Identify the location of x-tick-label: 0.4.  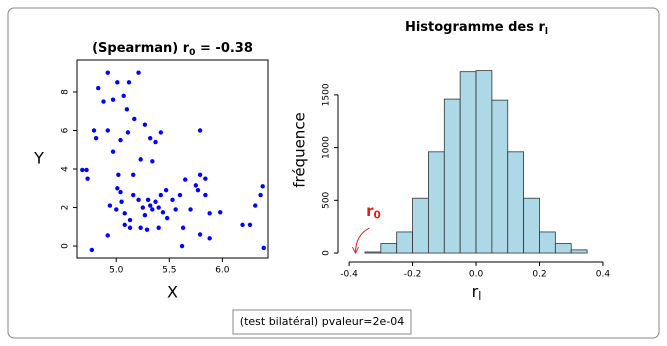
(603, 275).